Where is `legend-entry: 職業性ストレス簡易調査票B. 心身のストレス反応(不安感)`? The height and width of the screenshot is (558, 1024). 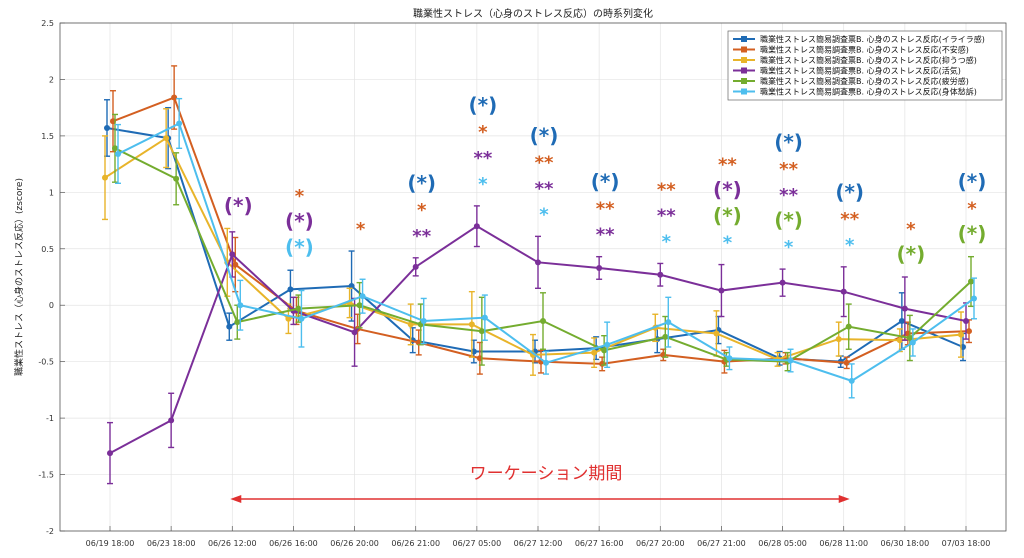 legend-entry: 職業性ストレス簡易調査票B. 心身のストレス反応(不安感) is located at coordinates (864, 50).